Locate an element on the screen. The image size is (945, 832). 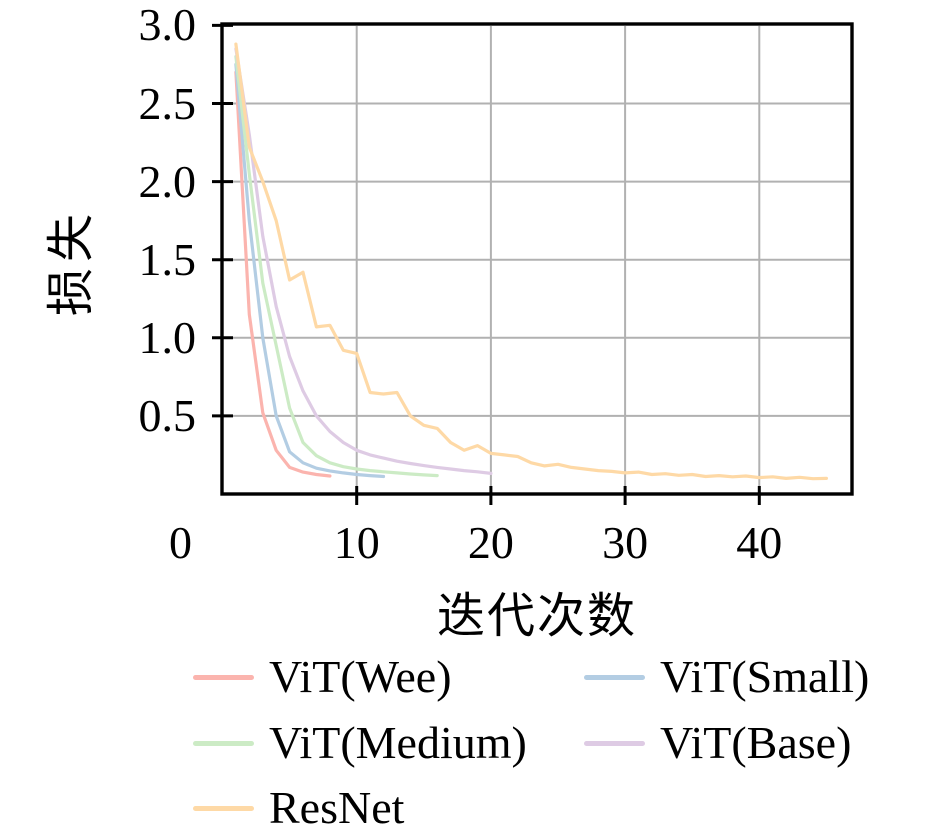
legend-label: ResNet is located at coordinates (337, 807).